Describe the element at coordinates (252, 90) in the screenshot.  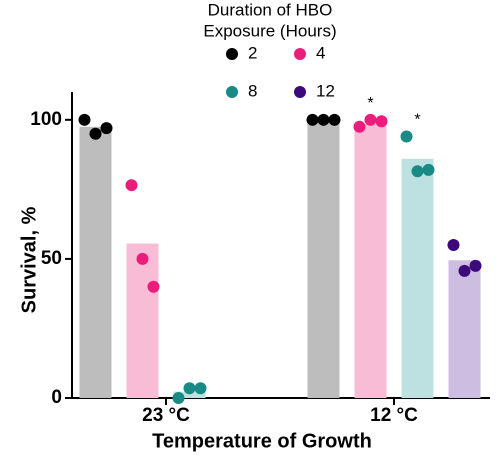
I see `legend-label: 8` at that location.